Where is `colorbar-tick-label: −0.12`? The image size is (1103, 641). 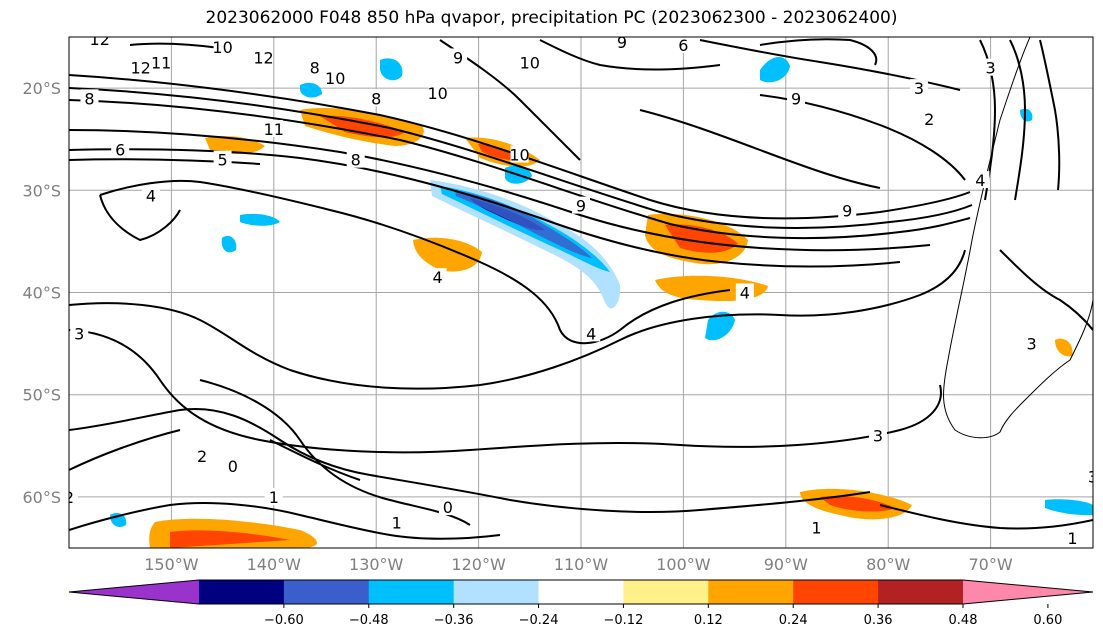 colorbar-tick-label: −0.12 is located at coordinates (624, 620).